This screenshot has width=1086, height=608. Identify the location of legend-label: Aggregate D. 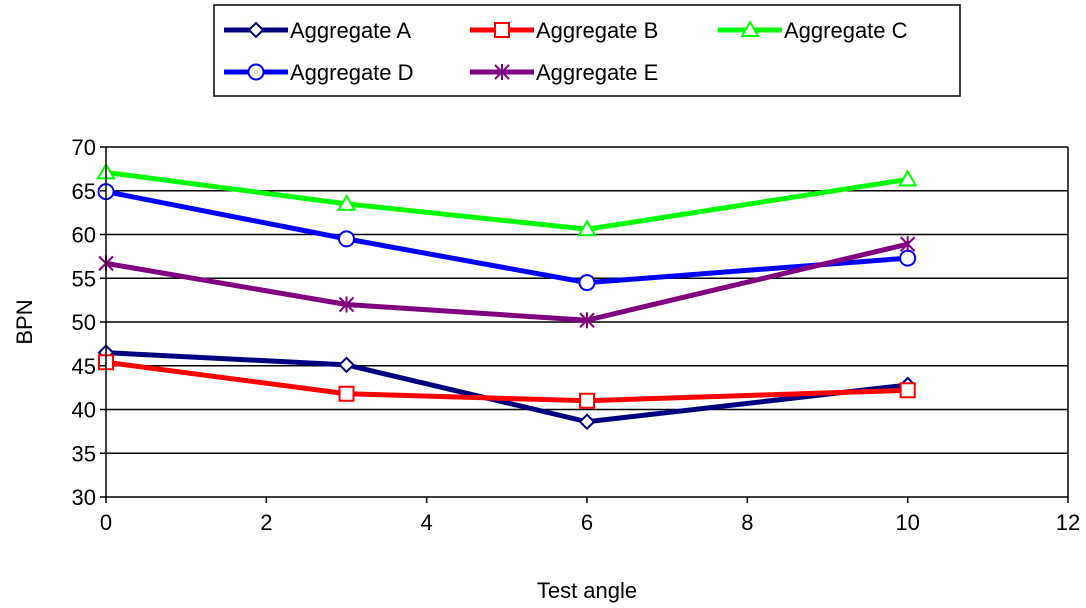
(352, 72).